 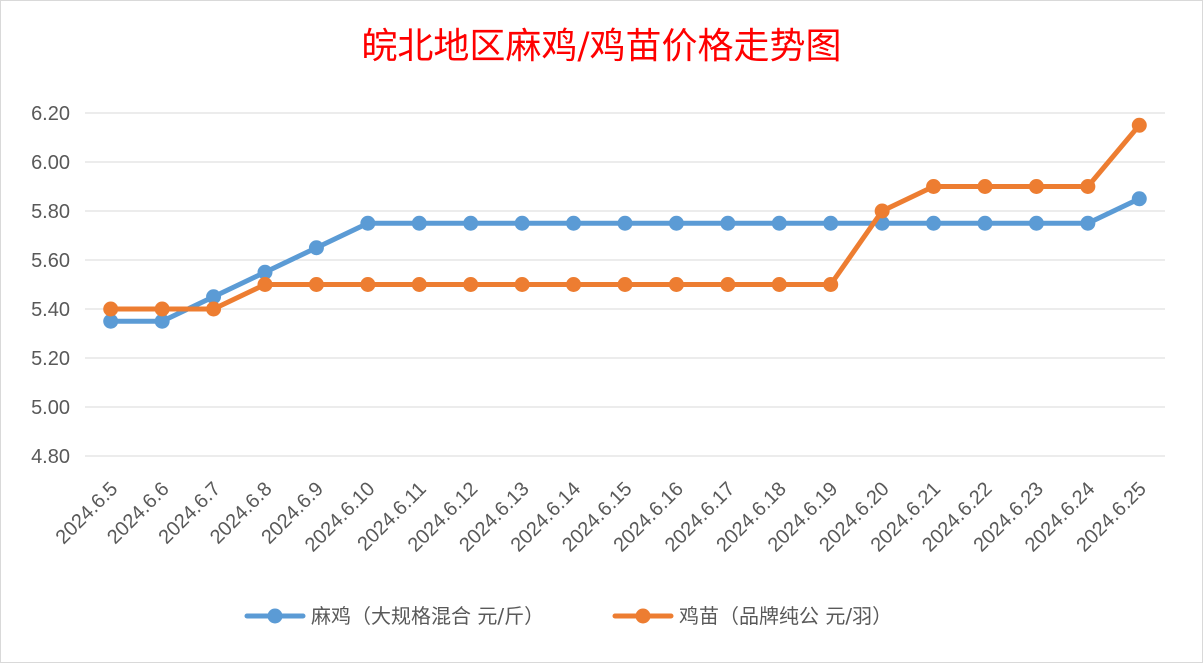 I want to click on legend-label: 鸡苗（品牌纯公 元/羽）, so click(x=785, y=616).